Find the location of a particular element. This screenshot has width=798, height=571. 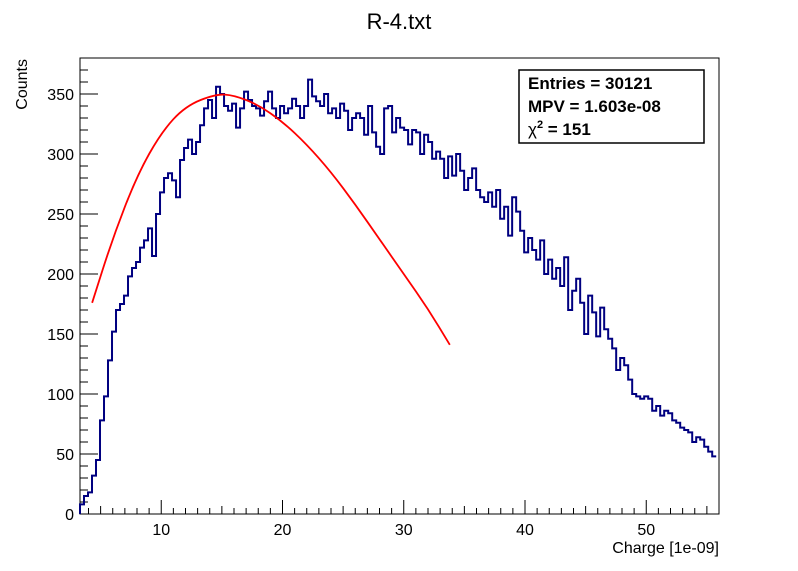

x-tick-label: 40 is located at coordinates (525, 530).